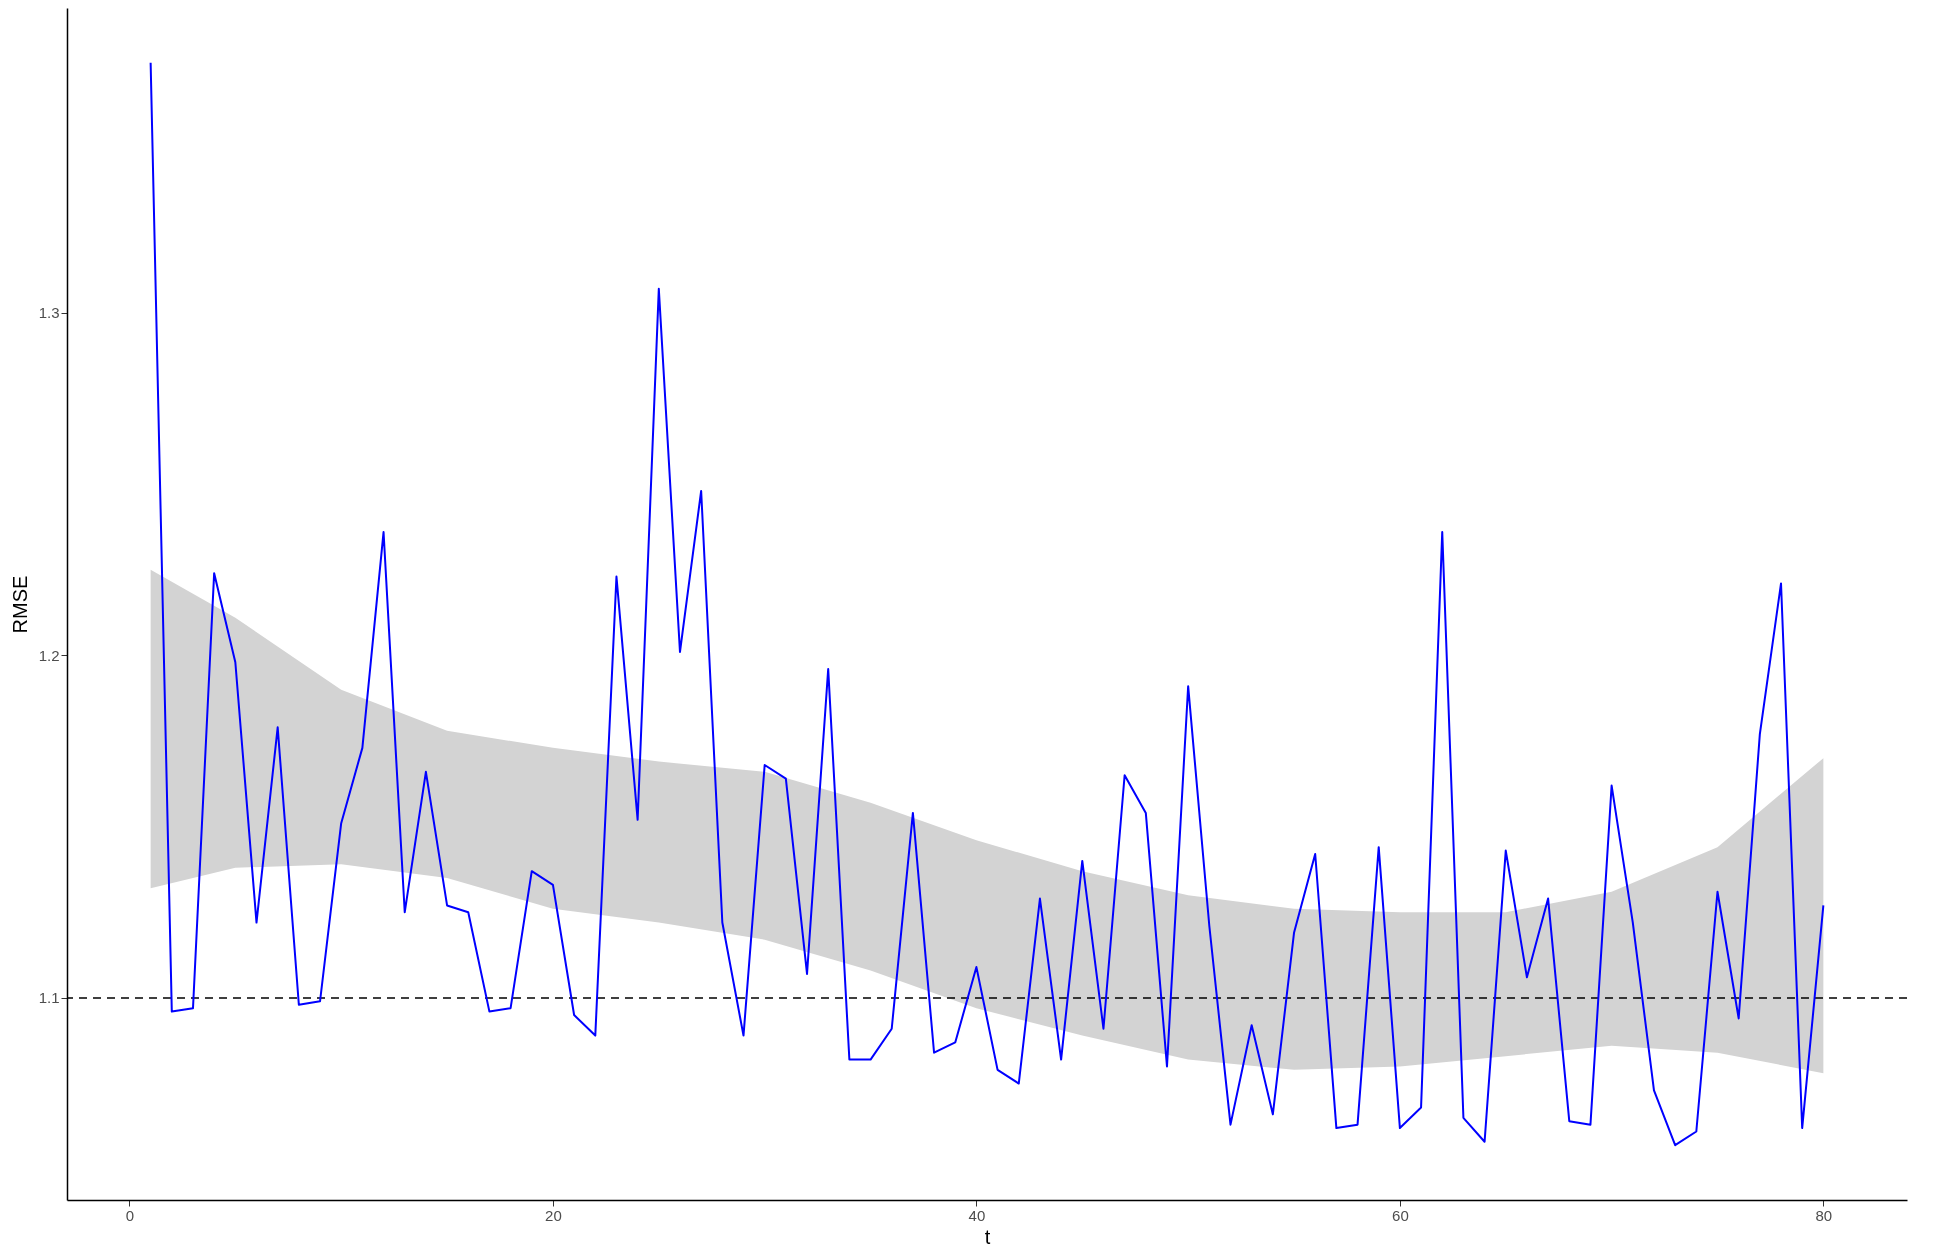 Image resolution: width=1935 pixels, height=1260 pixels. I want to click on x-tick-label: 80, so click(1824, 1215).